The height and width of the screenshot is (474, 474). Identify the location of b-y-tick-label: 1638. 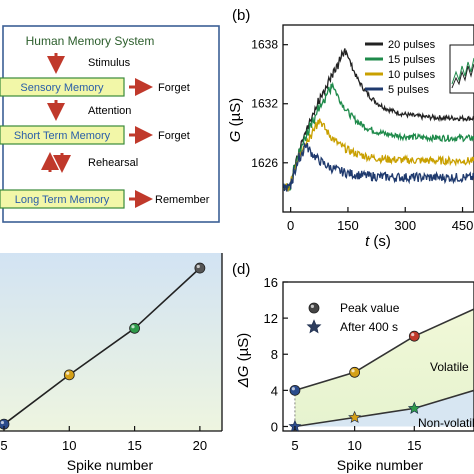
(264, 45).